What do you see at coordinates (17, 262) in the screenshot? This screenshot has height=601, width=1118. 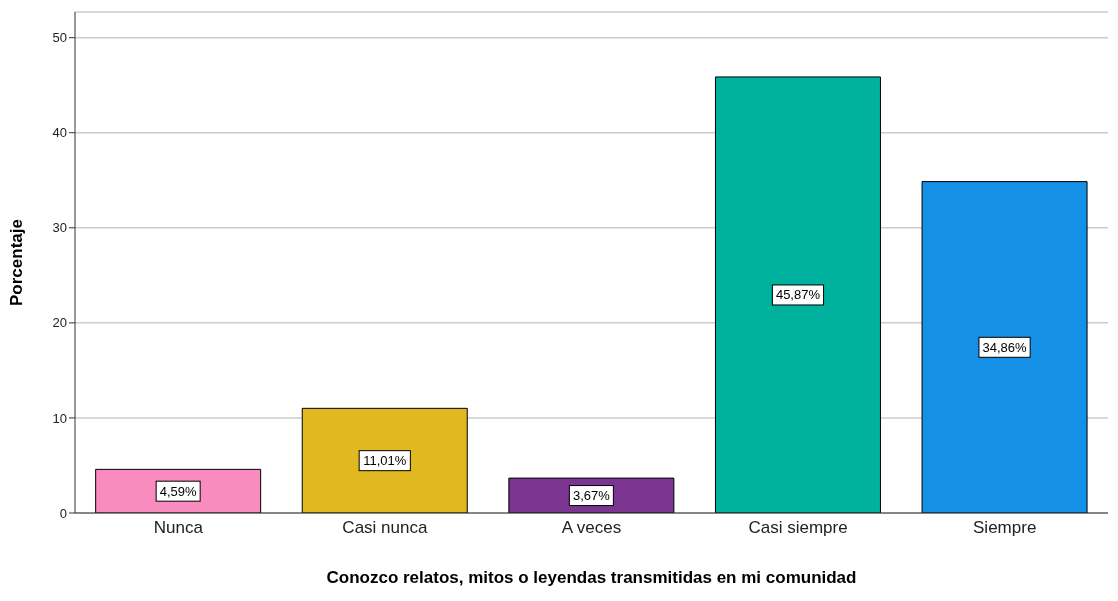 I see `y-axis-title: Porcentaje` at bounding box center [17, 262].